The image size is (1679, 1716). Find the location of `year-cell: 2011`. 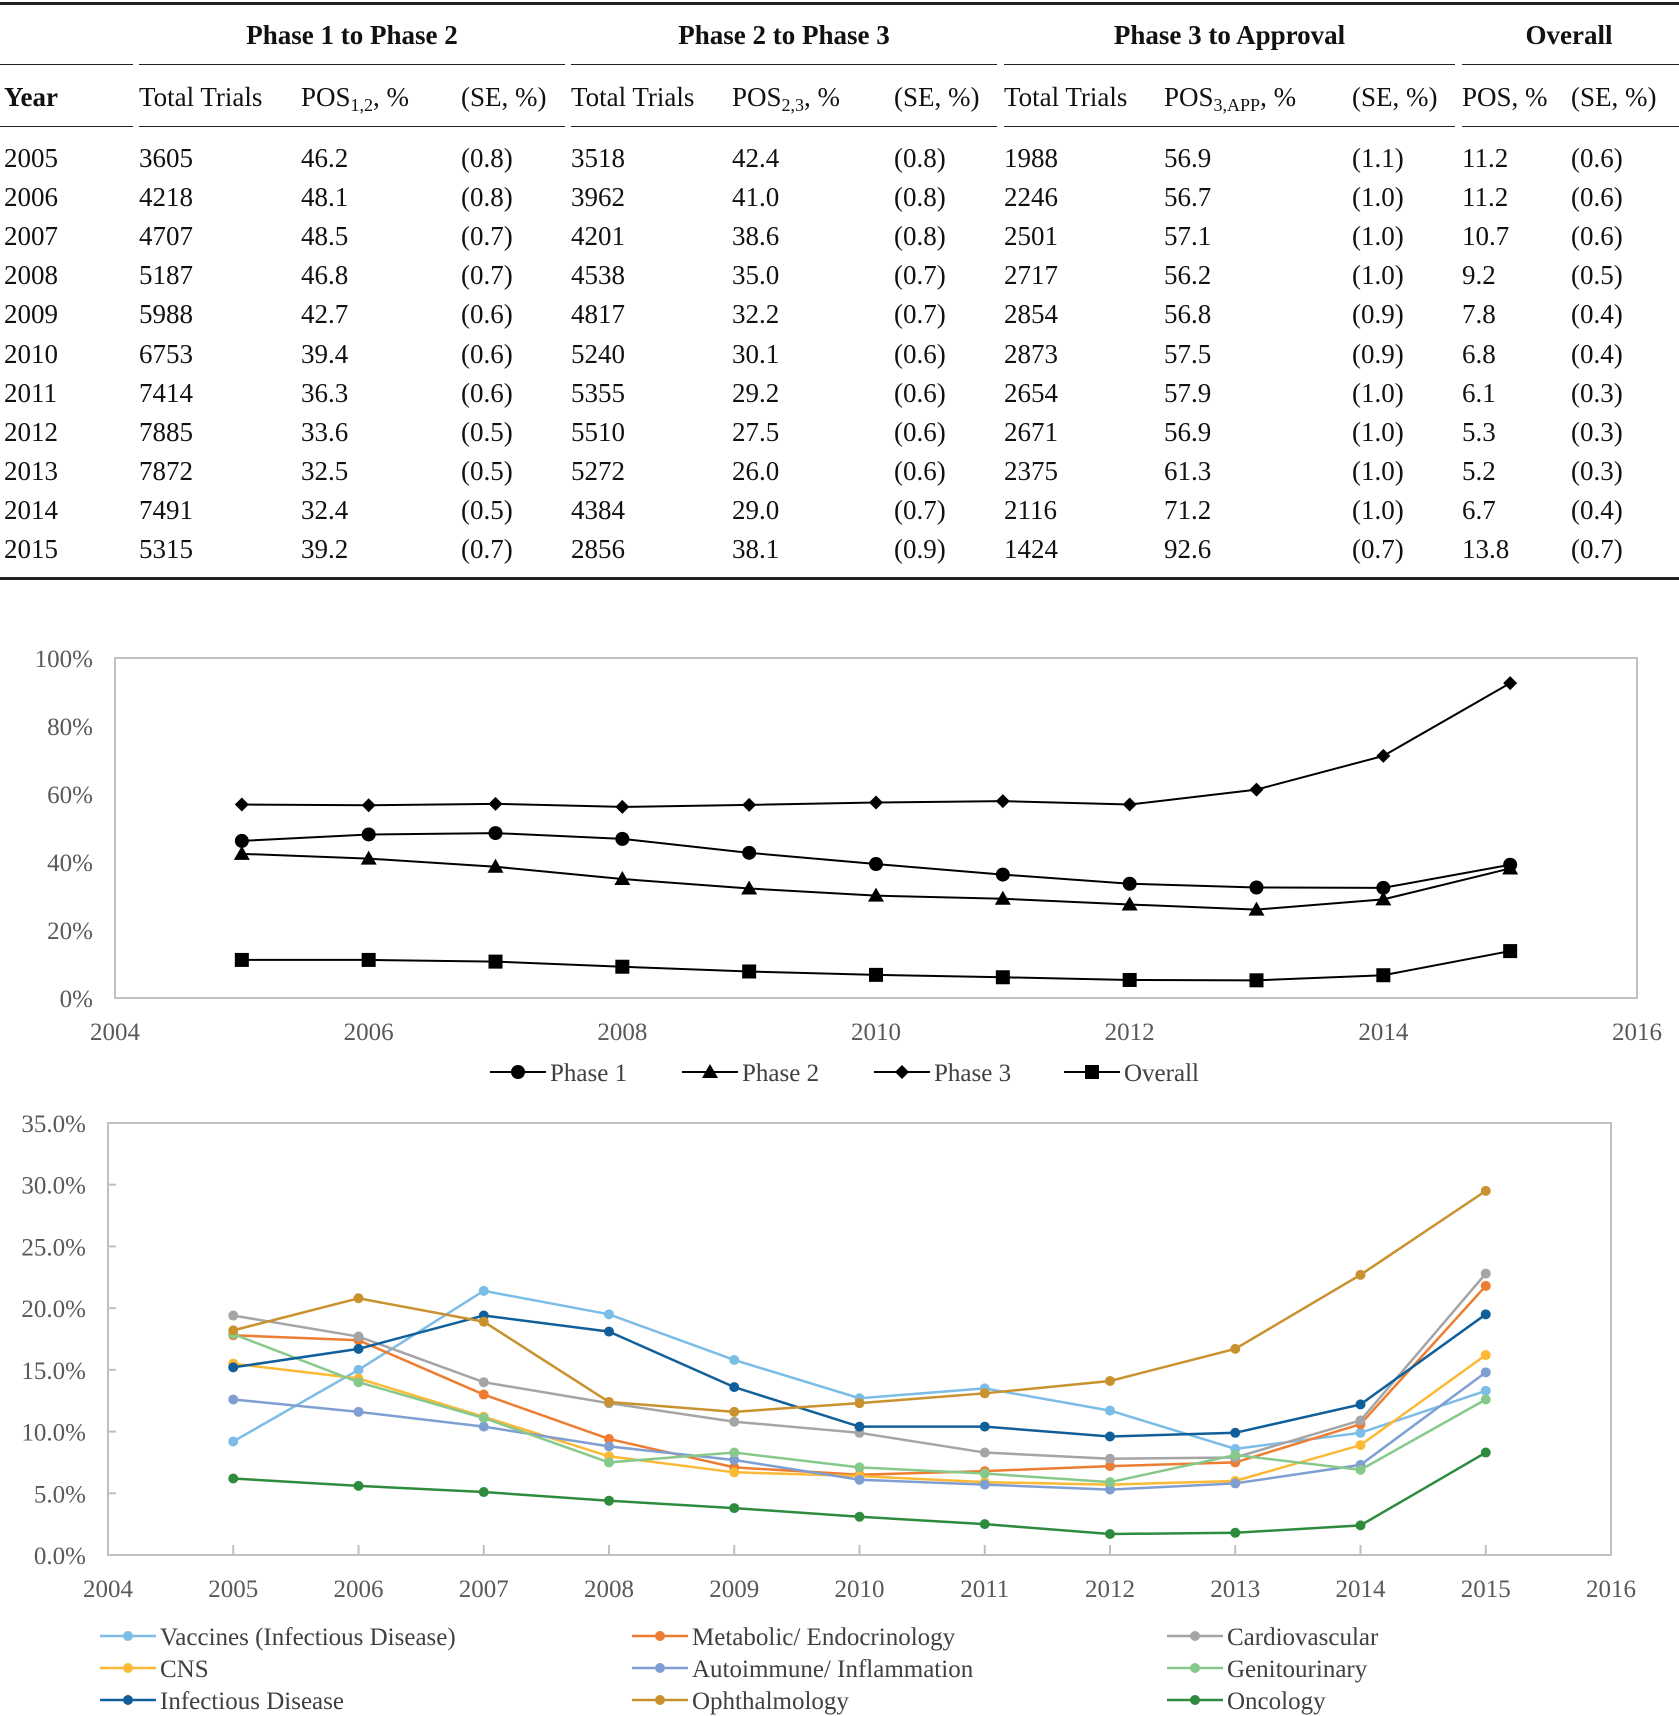

year-cell: 2011 is located at coordinates (30, 392).